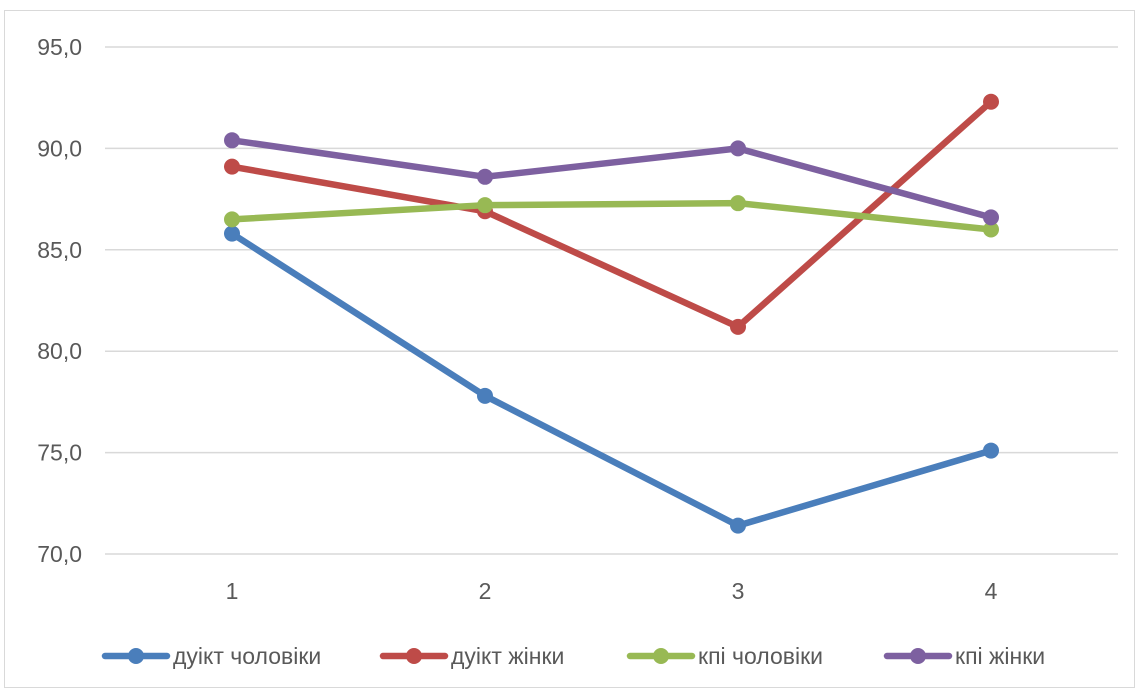 The height and width of the screenshot is (694, 1140). What do you see at coordinates (738, 591) in the screenshot?
I see `x-tick-label: 3` at bounding box center [738, 591].